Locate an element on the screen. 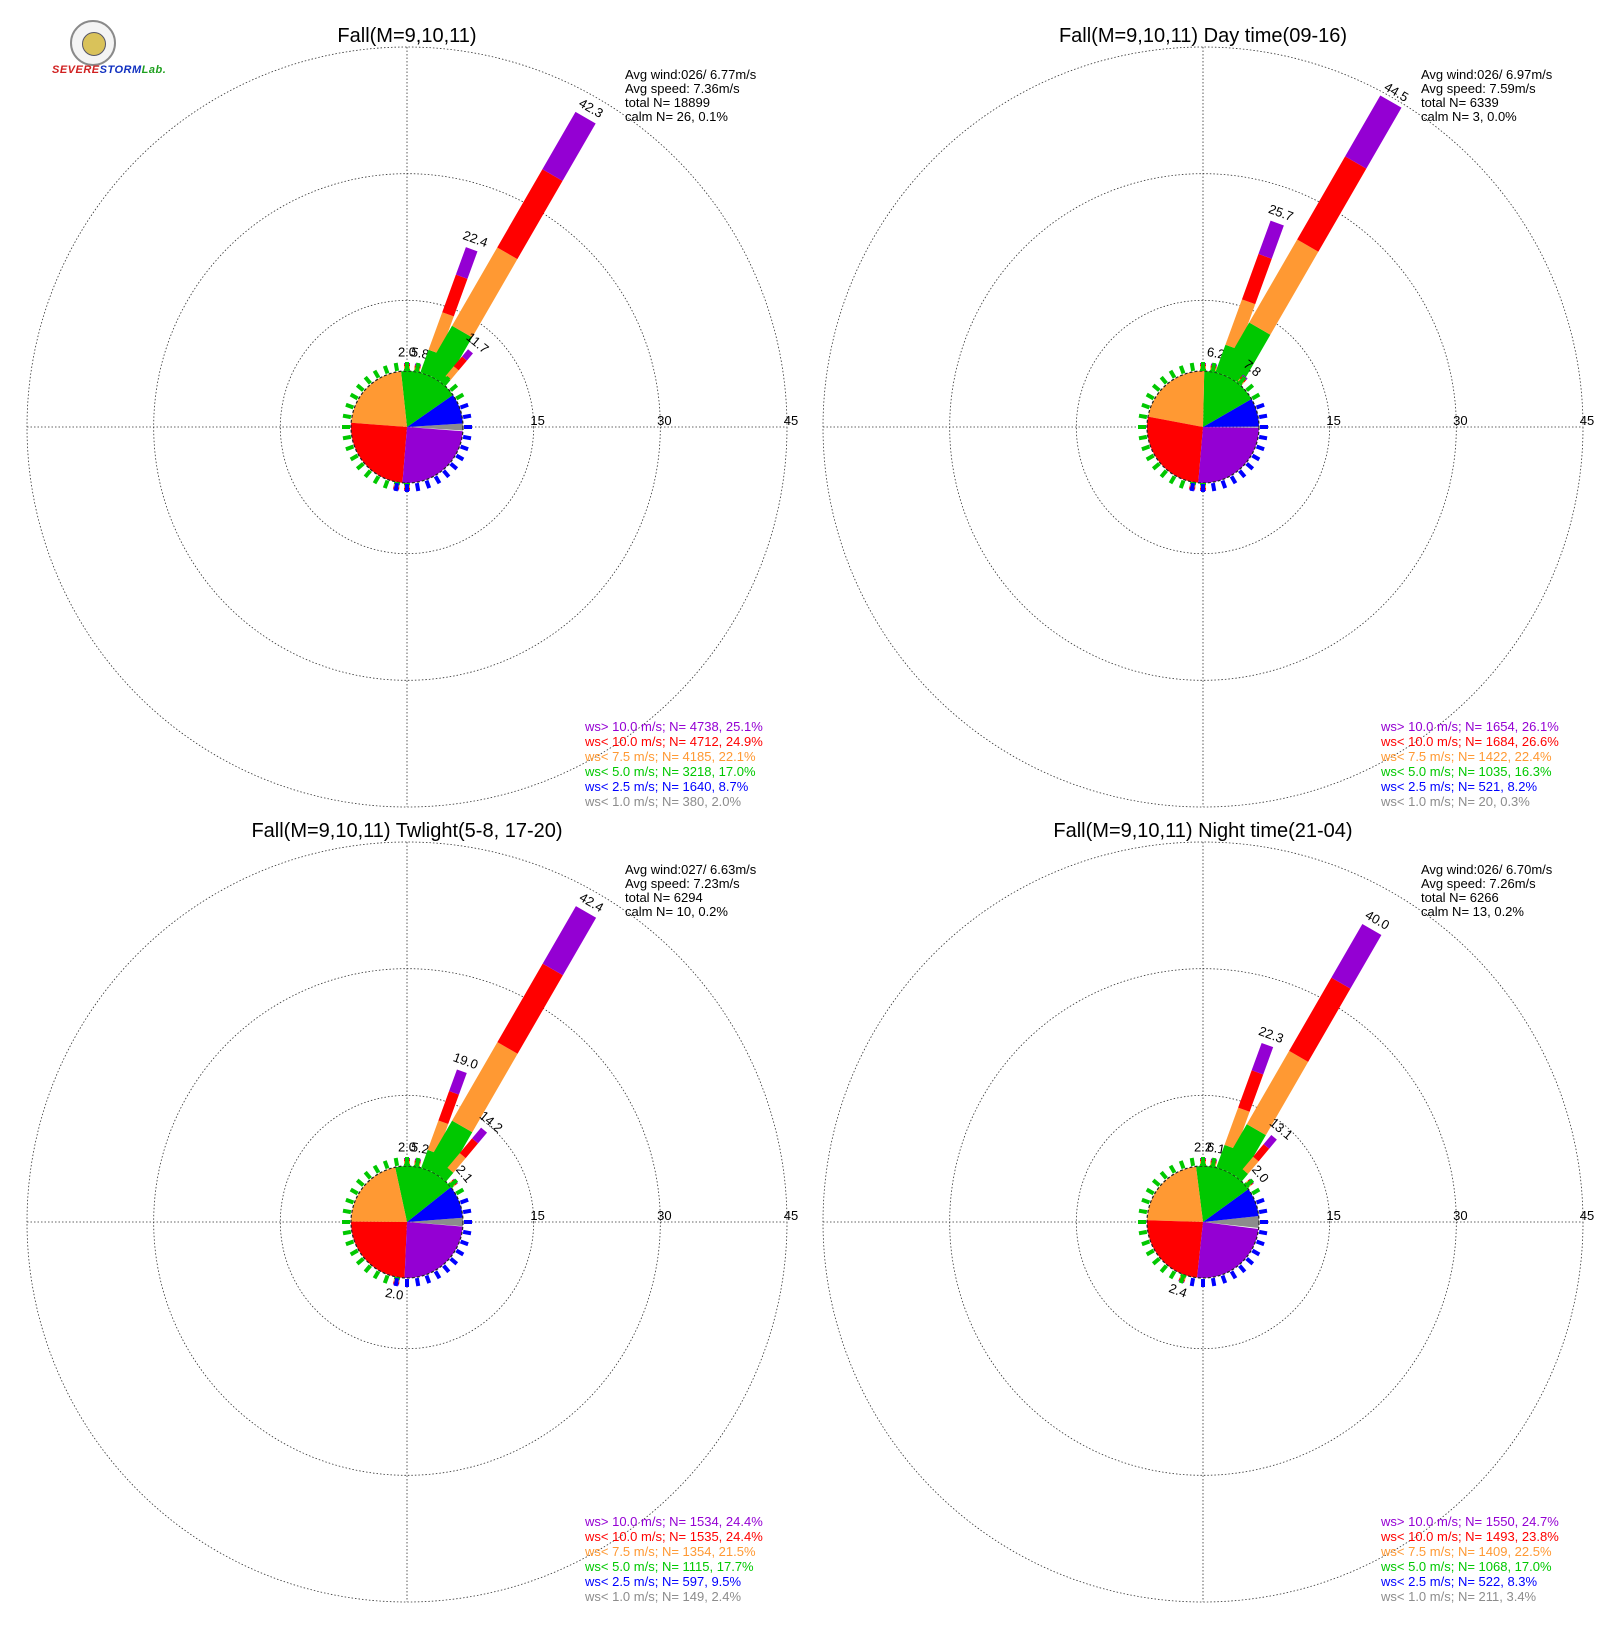 The height and width of the screenshot is (1640, 1620). legend-entry: ws< 7.5 m/s; N= 1409, 22.5% is located at coordinates (1466, 1551).